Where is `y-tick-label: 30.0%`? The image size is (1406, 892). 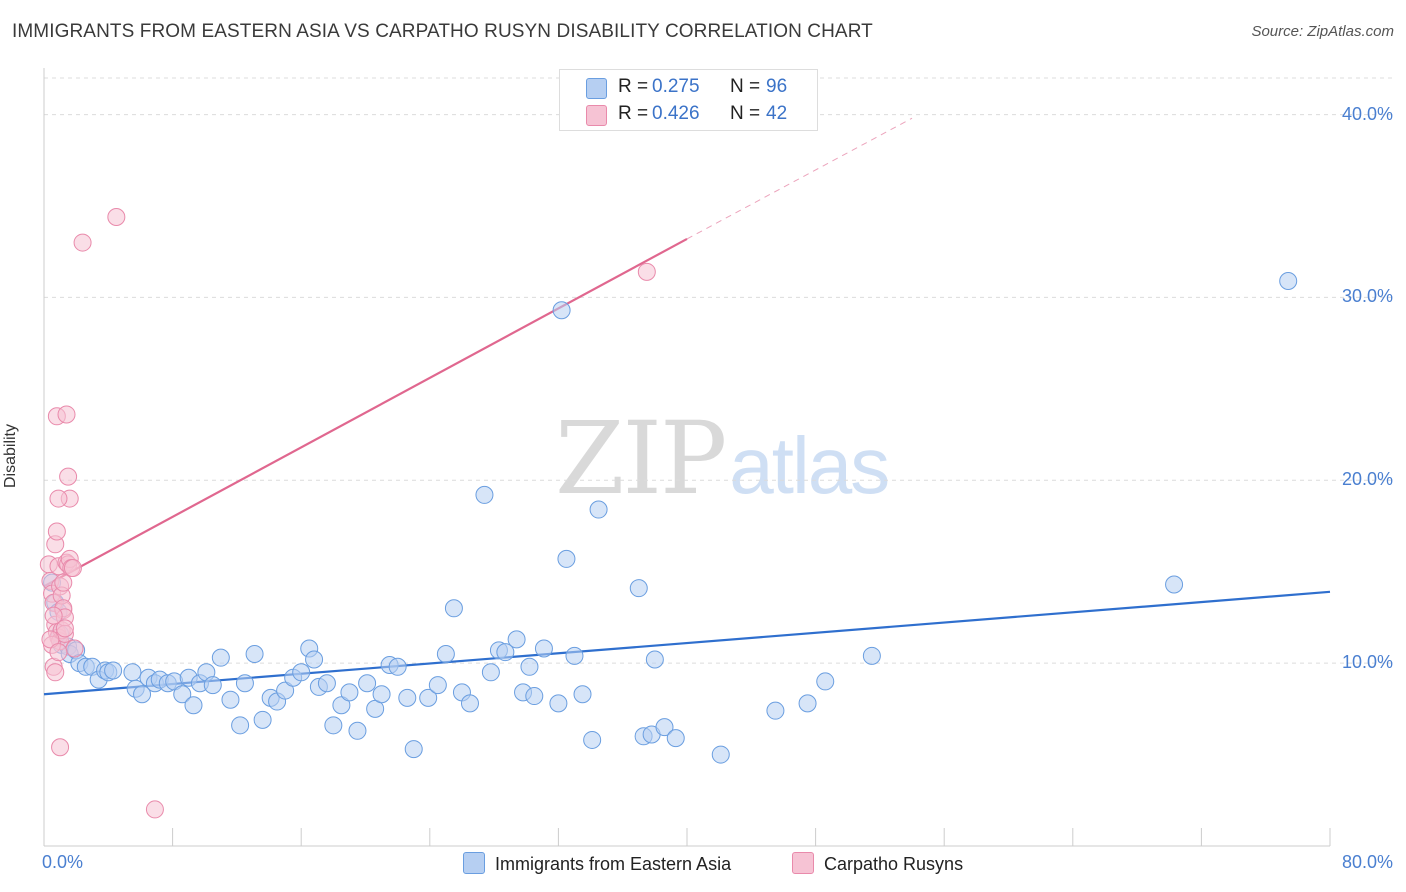 y-tick-label: 30.0% is located at coordinates (1367, 296).